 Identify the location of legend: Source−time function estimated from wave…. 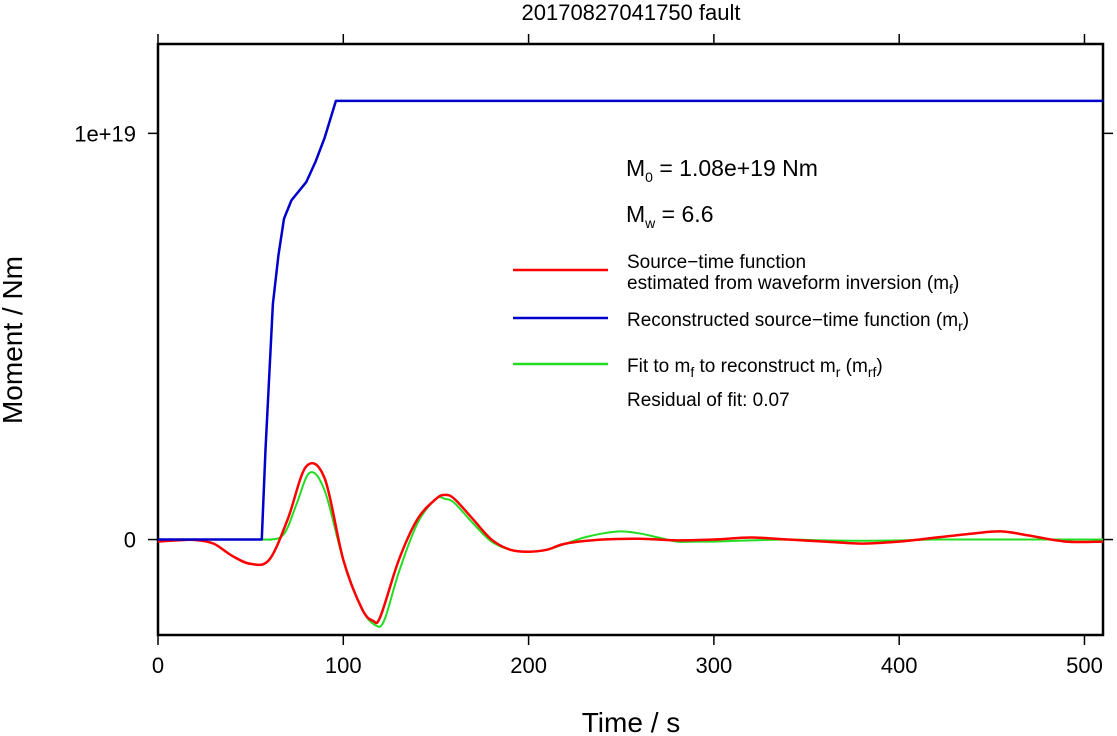
(741, 331).